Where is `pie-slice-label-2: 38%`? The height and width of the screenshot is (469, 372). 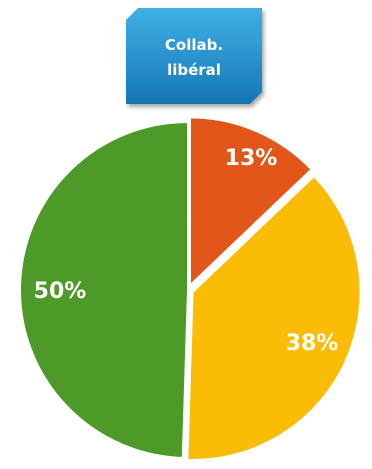
pie-slice-label-2: 38% is located at coordinates (312, 343).